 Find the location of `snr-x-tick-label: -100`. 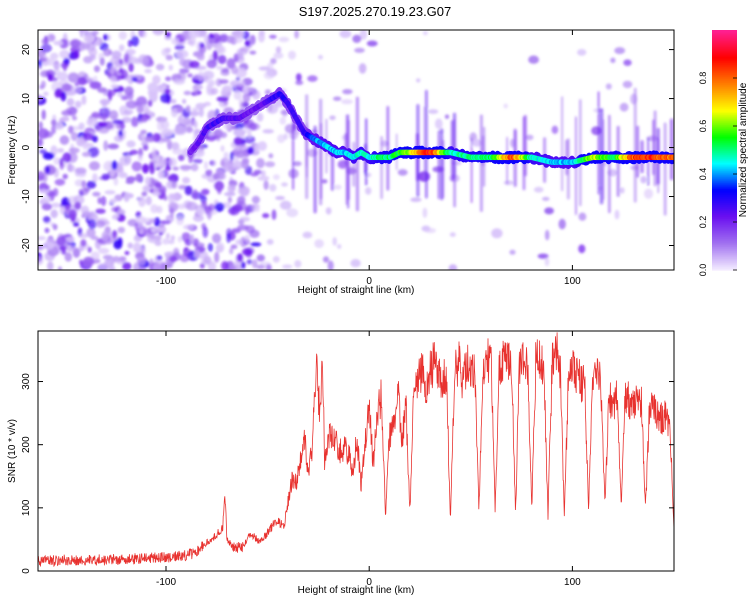

snr-x-tick-label: -100 is located at coordinates (166, 582).